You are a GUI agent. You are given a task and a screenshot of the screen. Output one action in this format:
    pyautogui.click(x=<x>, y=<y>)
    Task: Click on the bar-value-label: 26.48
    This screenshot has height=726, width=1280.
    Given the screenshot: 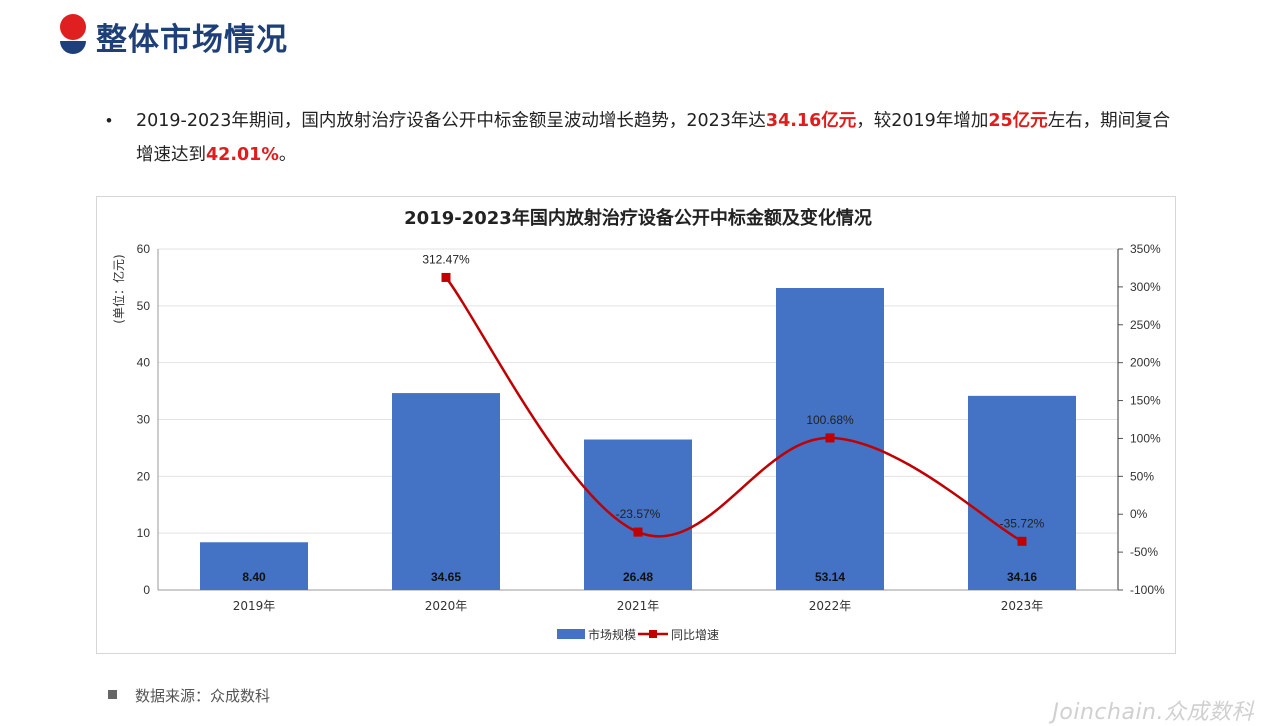 What is the action you would take?
    pyautogui.click(x=638, y=577)
    